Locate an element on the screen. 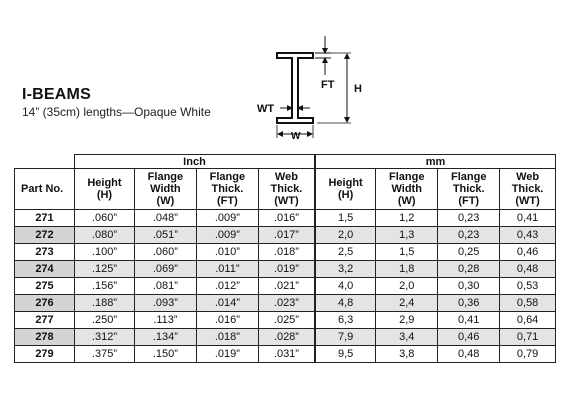  table-cell: .188” is located at coordinates (104, 303).